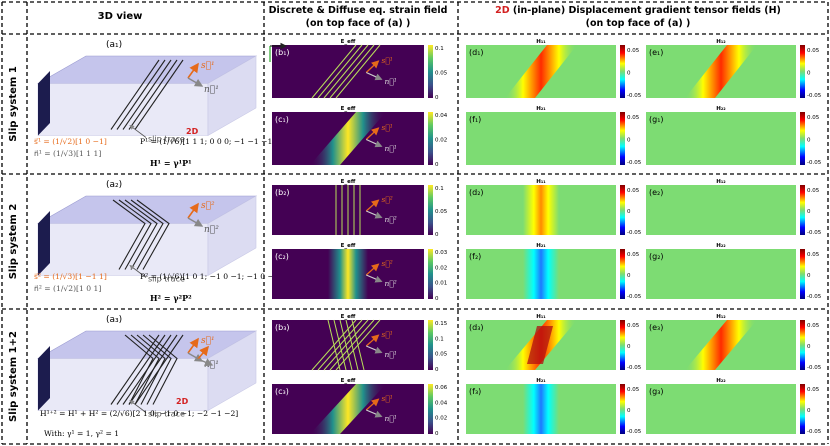 The height and width of the screenshot is (446, 830). I want to click on h-panel-2: H₁₂ (e₁) 0.05 0 -0.05, so click(734, 69).